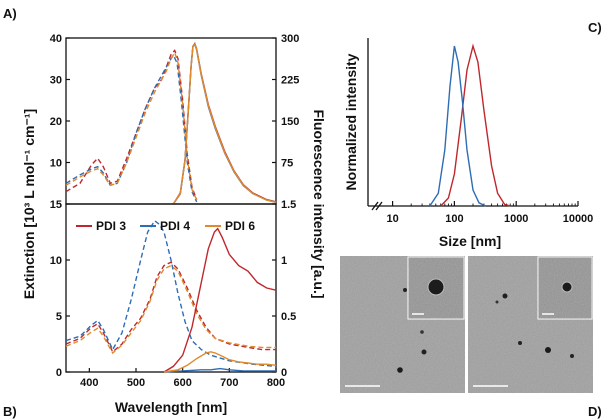 The image size is (609, 420). What do you see at coordinates (10, 13) in the screenshot?
I see `panel-label-a: A)` at bounding box center [10, 13].